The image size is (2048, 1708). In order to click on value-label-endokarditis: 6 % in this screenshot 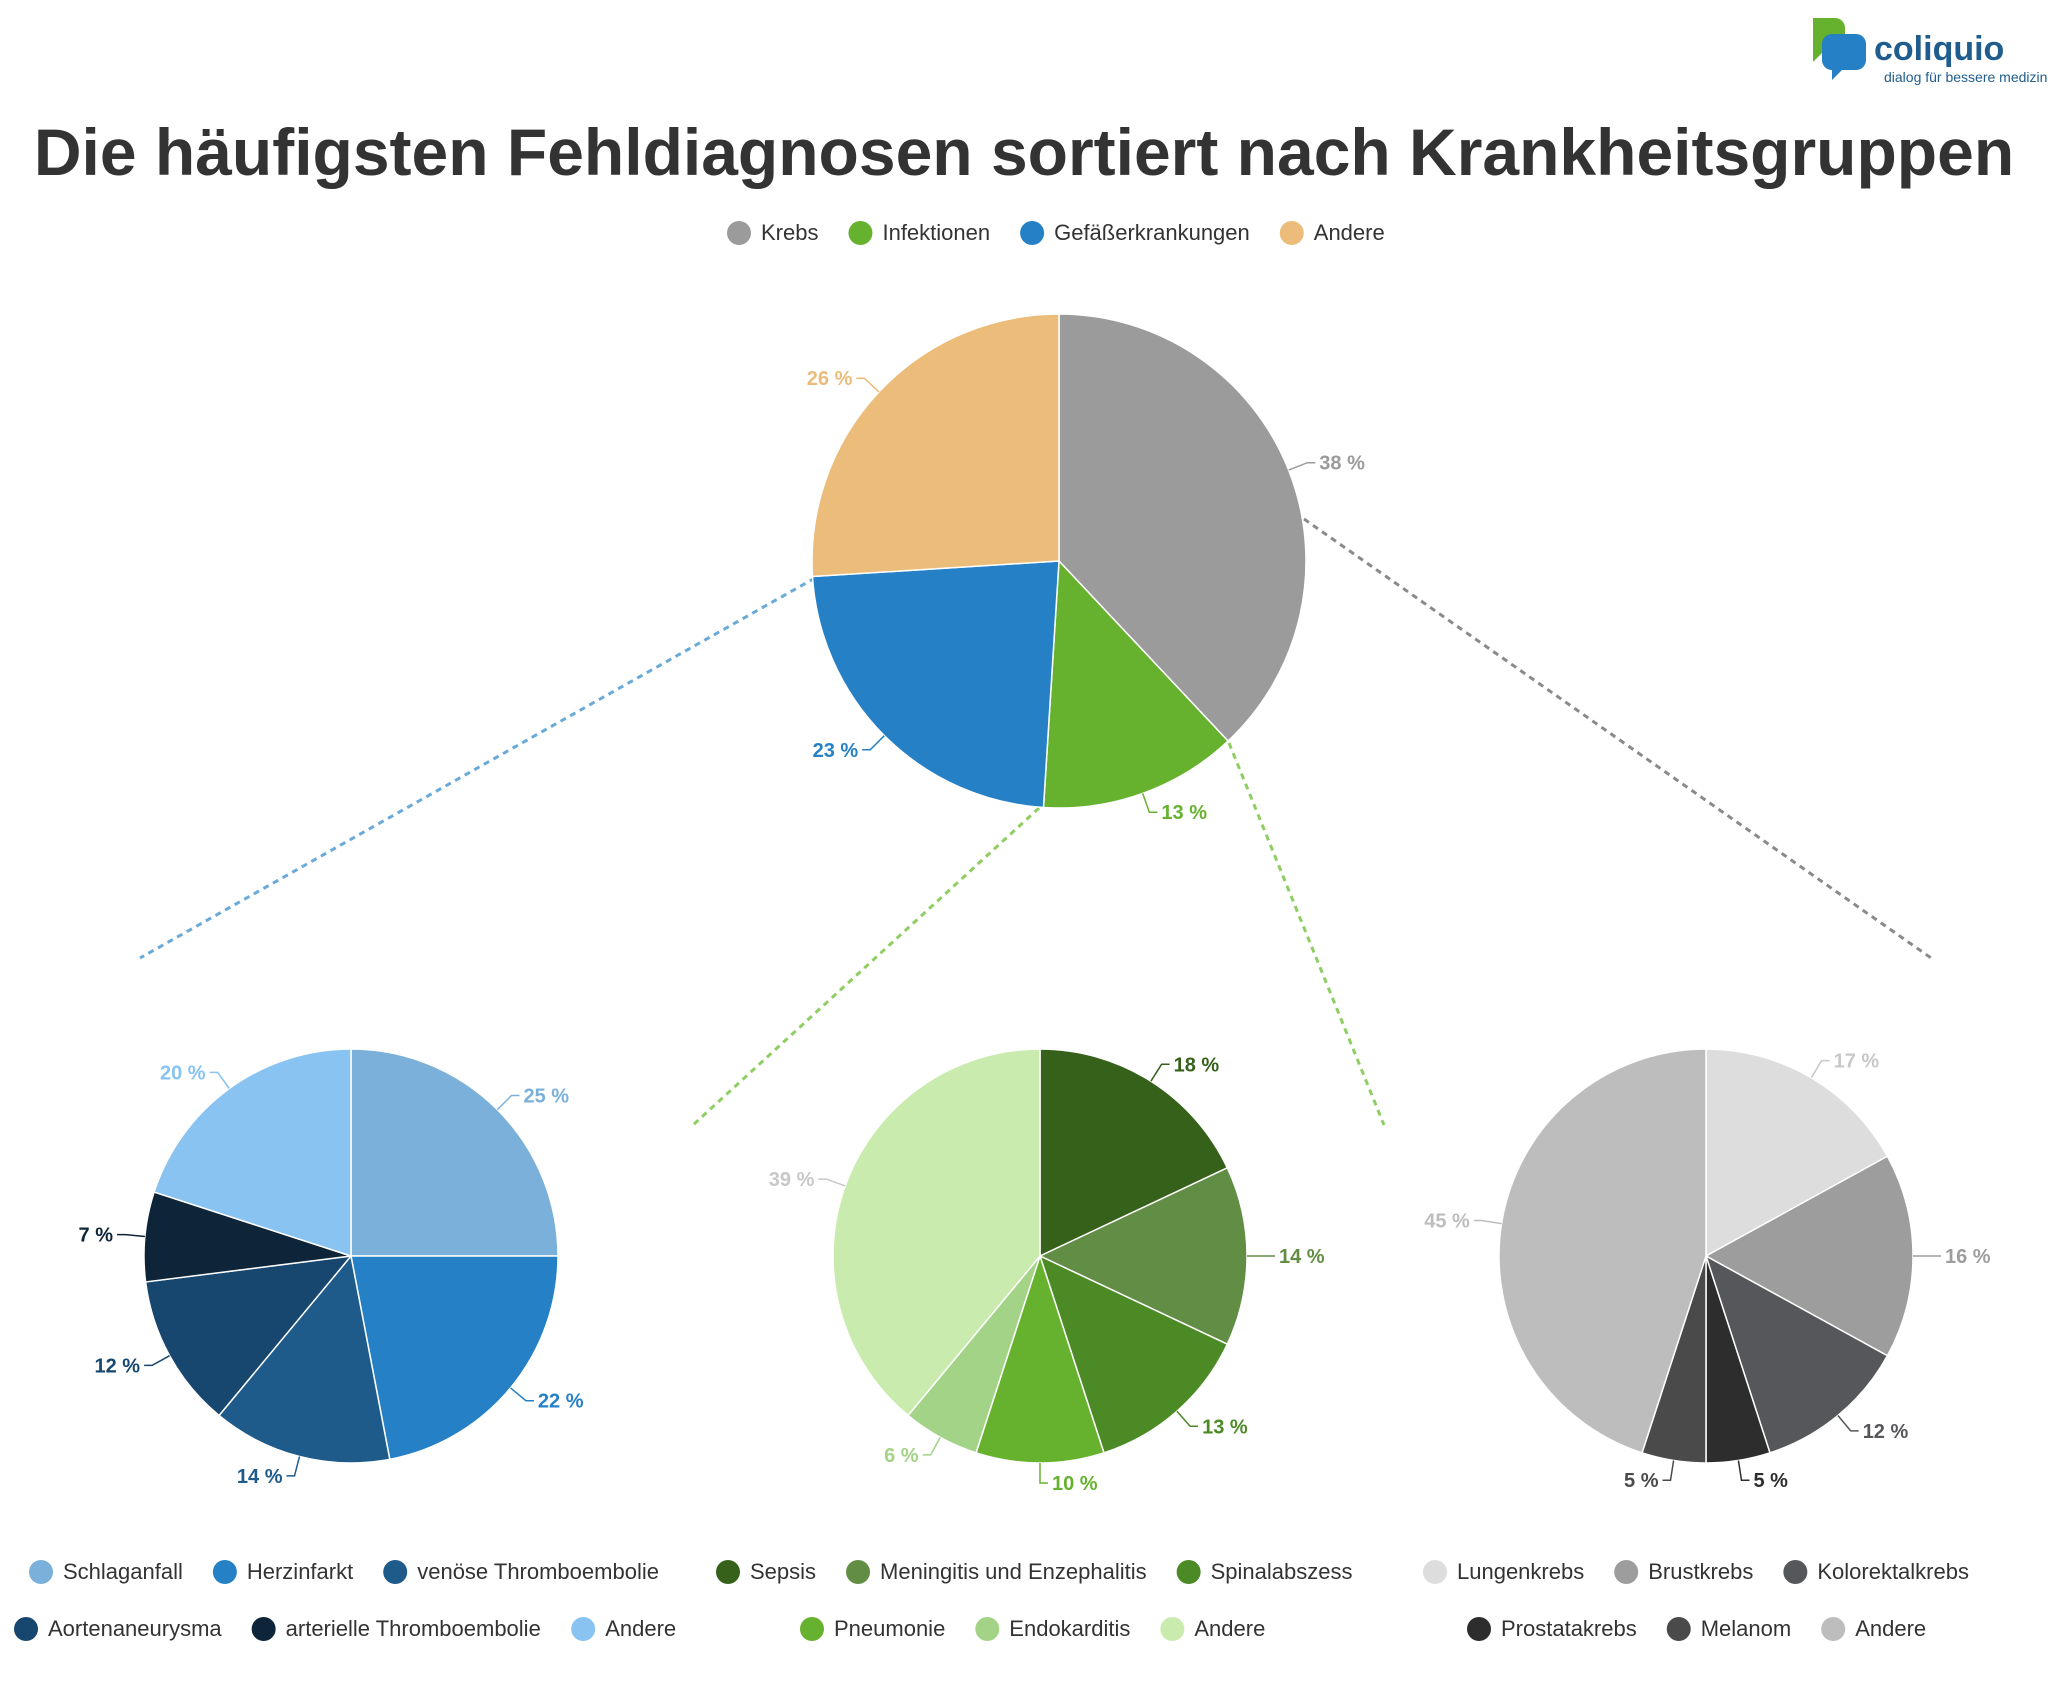, I will do `click(901, 1456)`.